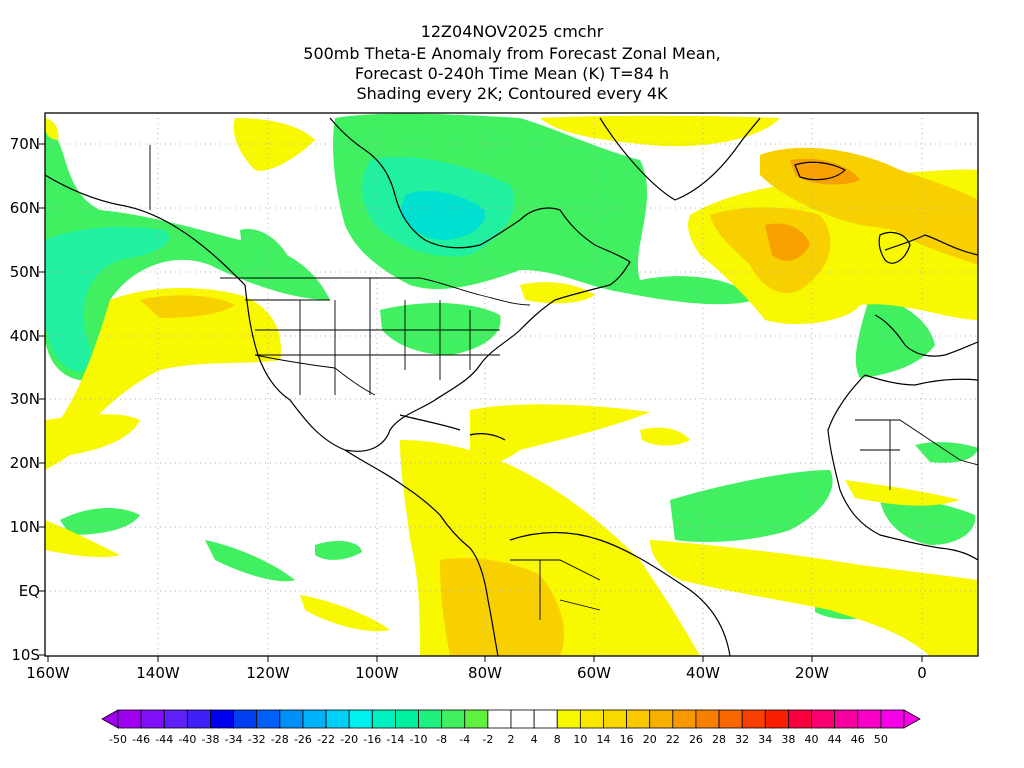 The height and width of the screenshot is (768, 1024). Describe the element at coordinates (928, 521) in the screenshot. I see `anomaly-region-sahel` at that location.